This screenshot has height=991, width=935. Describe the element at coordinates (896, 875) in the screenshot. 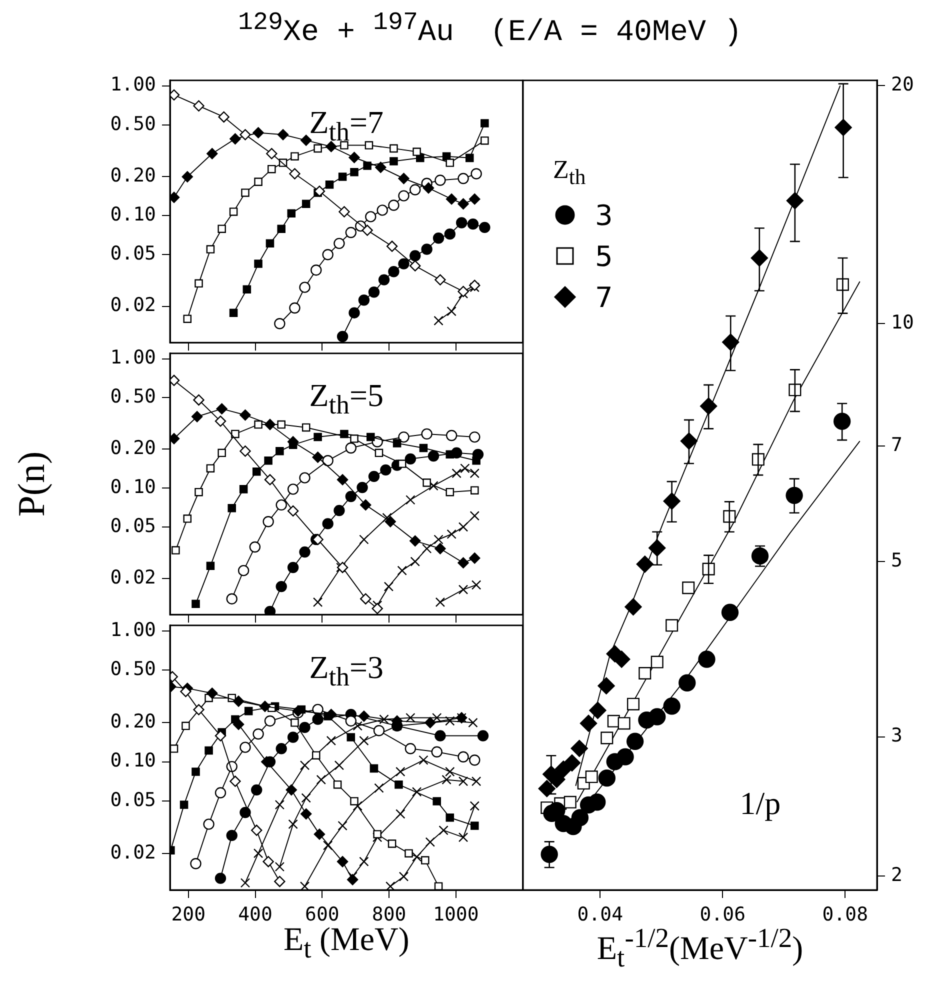

I see `y2-tick-label: 2` at that location.